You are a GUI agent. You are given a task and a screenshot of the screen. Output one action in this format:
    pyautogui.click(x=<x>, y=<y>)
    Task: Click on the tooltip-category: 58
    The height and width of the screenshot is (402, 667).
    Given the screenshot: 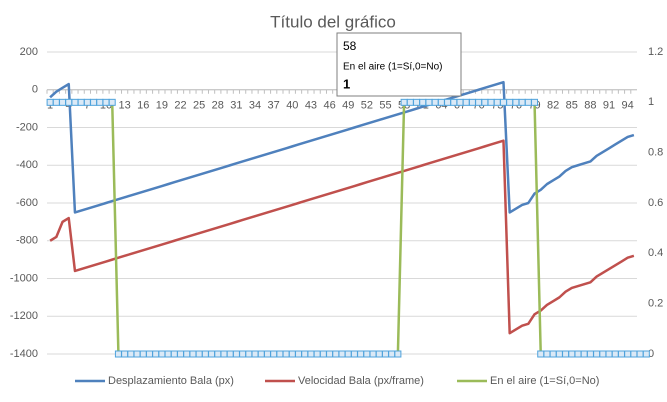 What is the action you would take?
    pyautogui.click(x=350, y=46)
    